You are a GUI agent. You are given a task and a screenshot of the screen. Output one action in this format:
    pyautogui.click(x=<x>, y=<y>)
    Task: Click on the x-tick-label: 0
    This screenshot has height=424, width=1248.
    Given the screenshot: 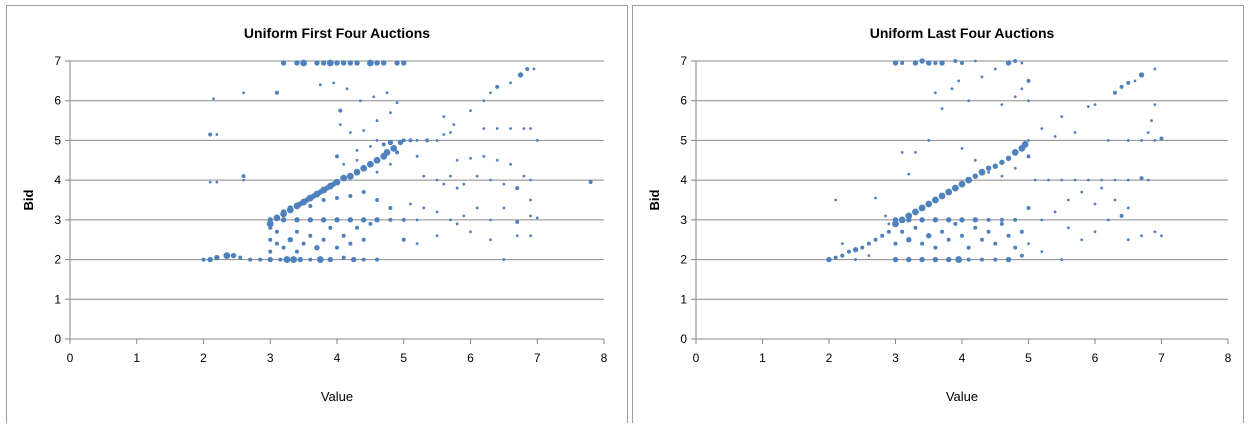 What is the action you would take?
    pyautogui.click(x=696, y=358)
    